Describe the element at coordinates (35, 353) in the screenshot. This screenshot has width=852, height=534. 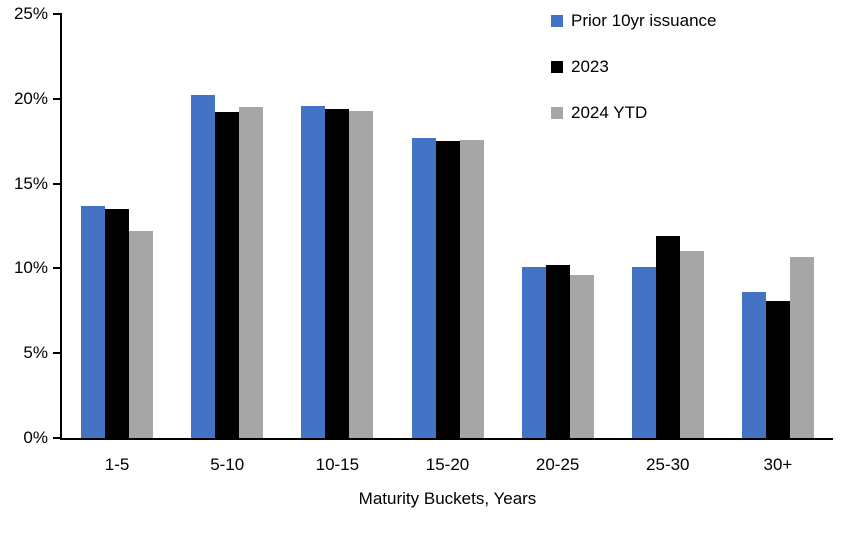
I see `y-tick-label: 5%` at that location.